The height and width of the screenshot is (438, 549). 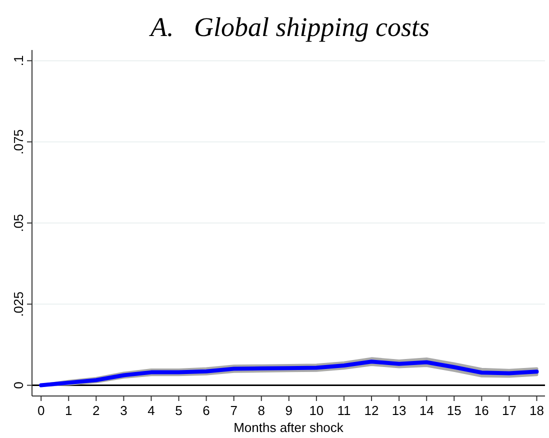 What do you see at coordinates (371, 410) in the screenshot?
I see `x-tick-label: 12` at bounding box center [371, 410].